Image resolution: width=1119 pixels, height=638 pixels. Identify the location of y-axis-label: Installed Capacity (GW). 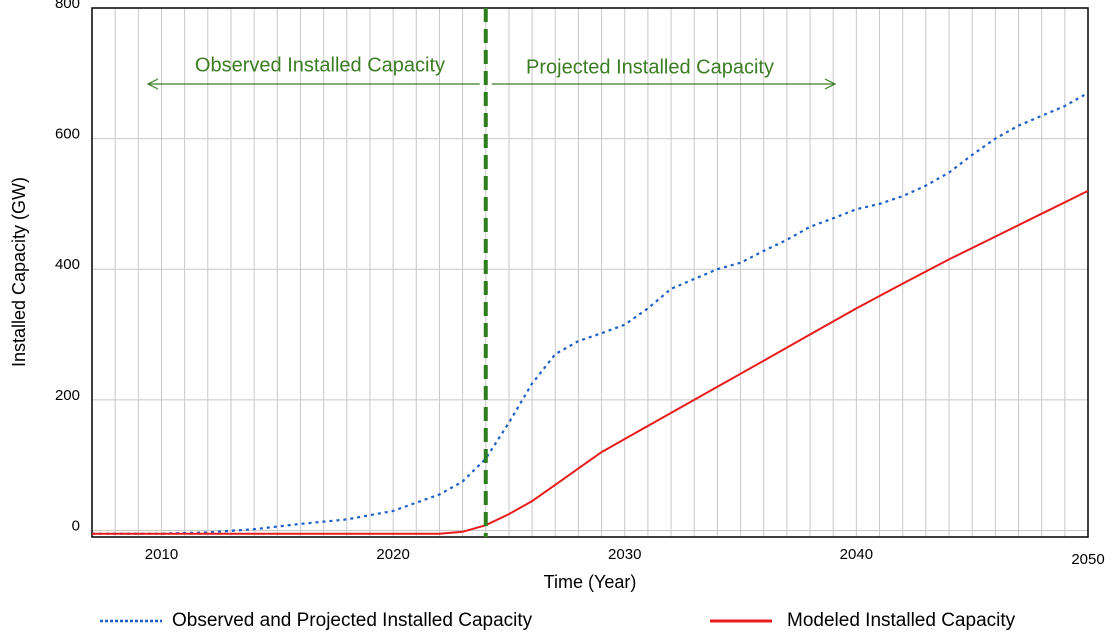
(19, 272).